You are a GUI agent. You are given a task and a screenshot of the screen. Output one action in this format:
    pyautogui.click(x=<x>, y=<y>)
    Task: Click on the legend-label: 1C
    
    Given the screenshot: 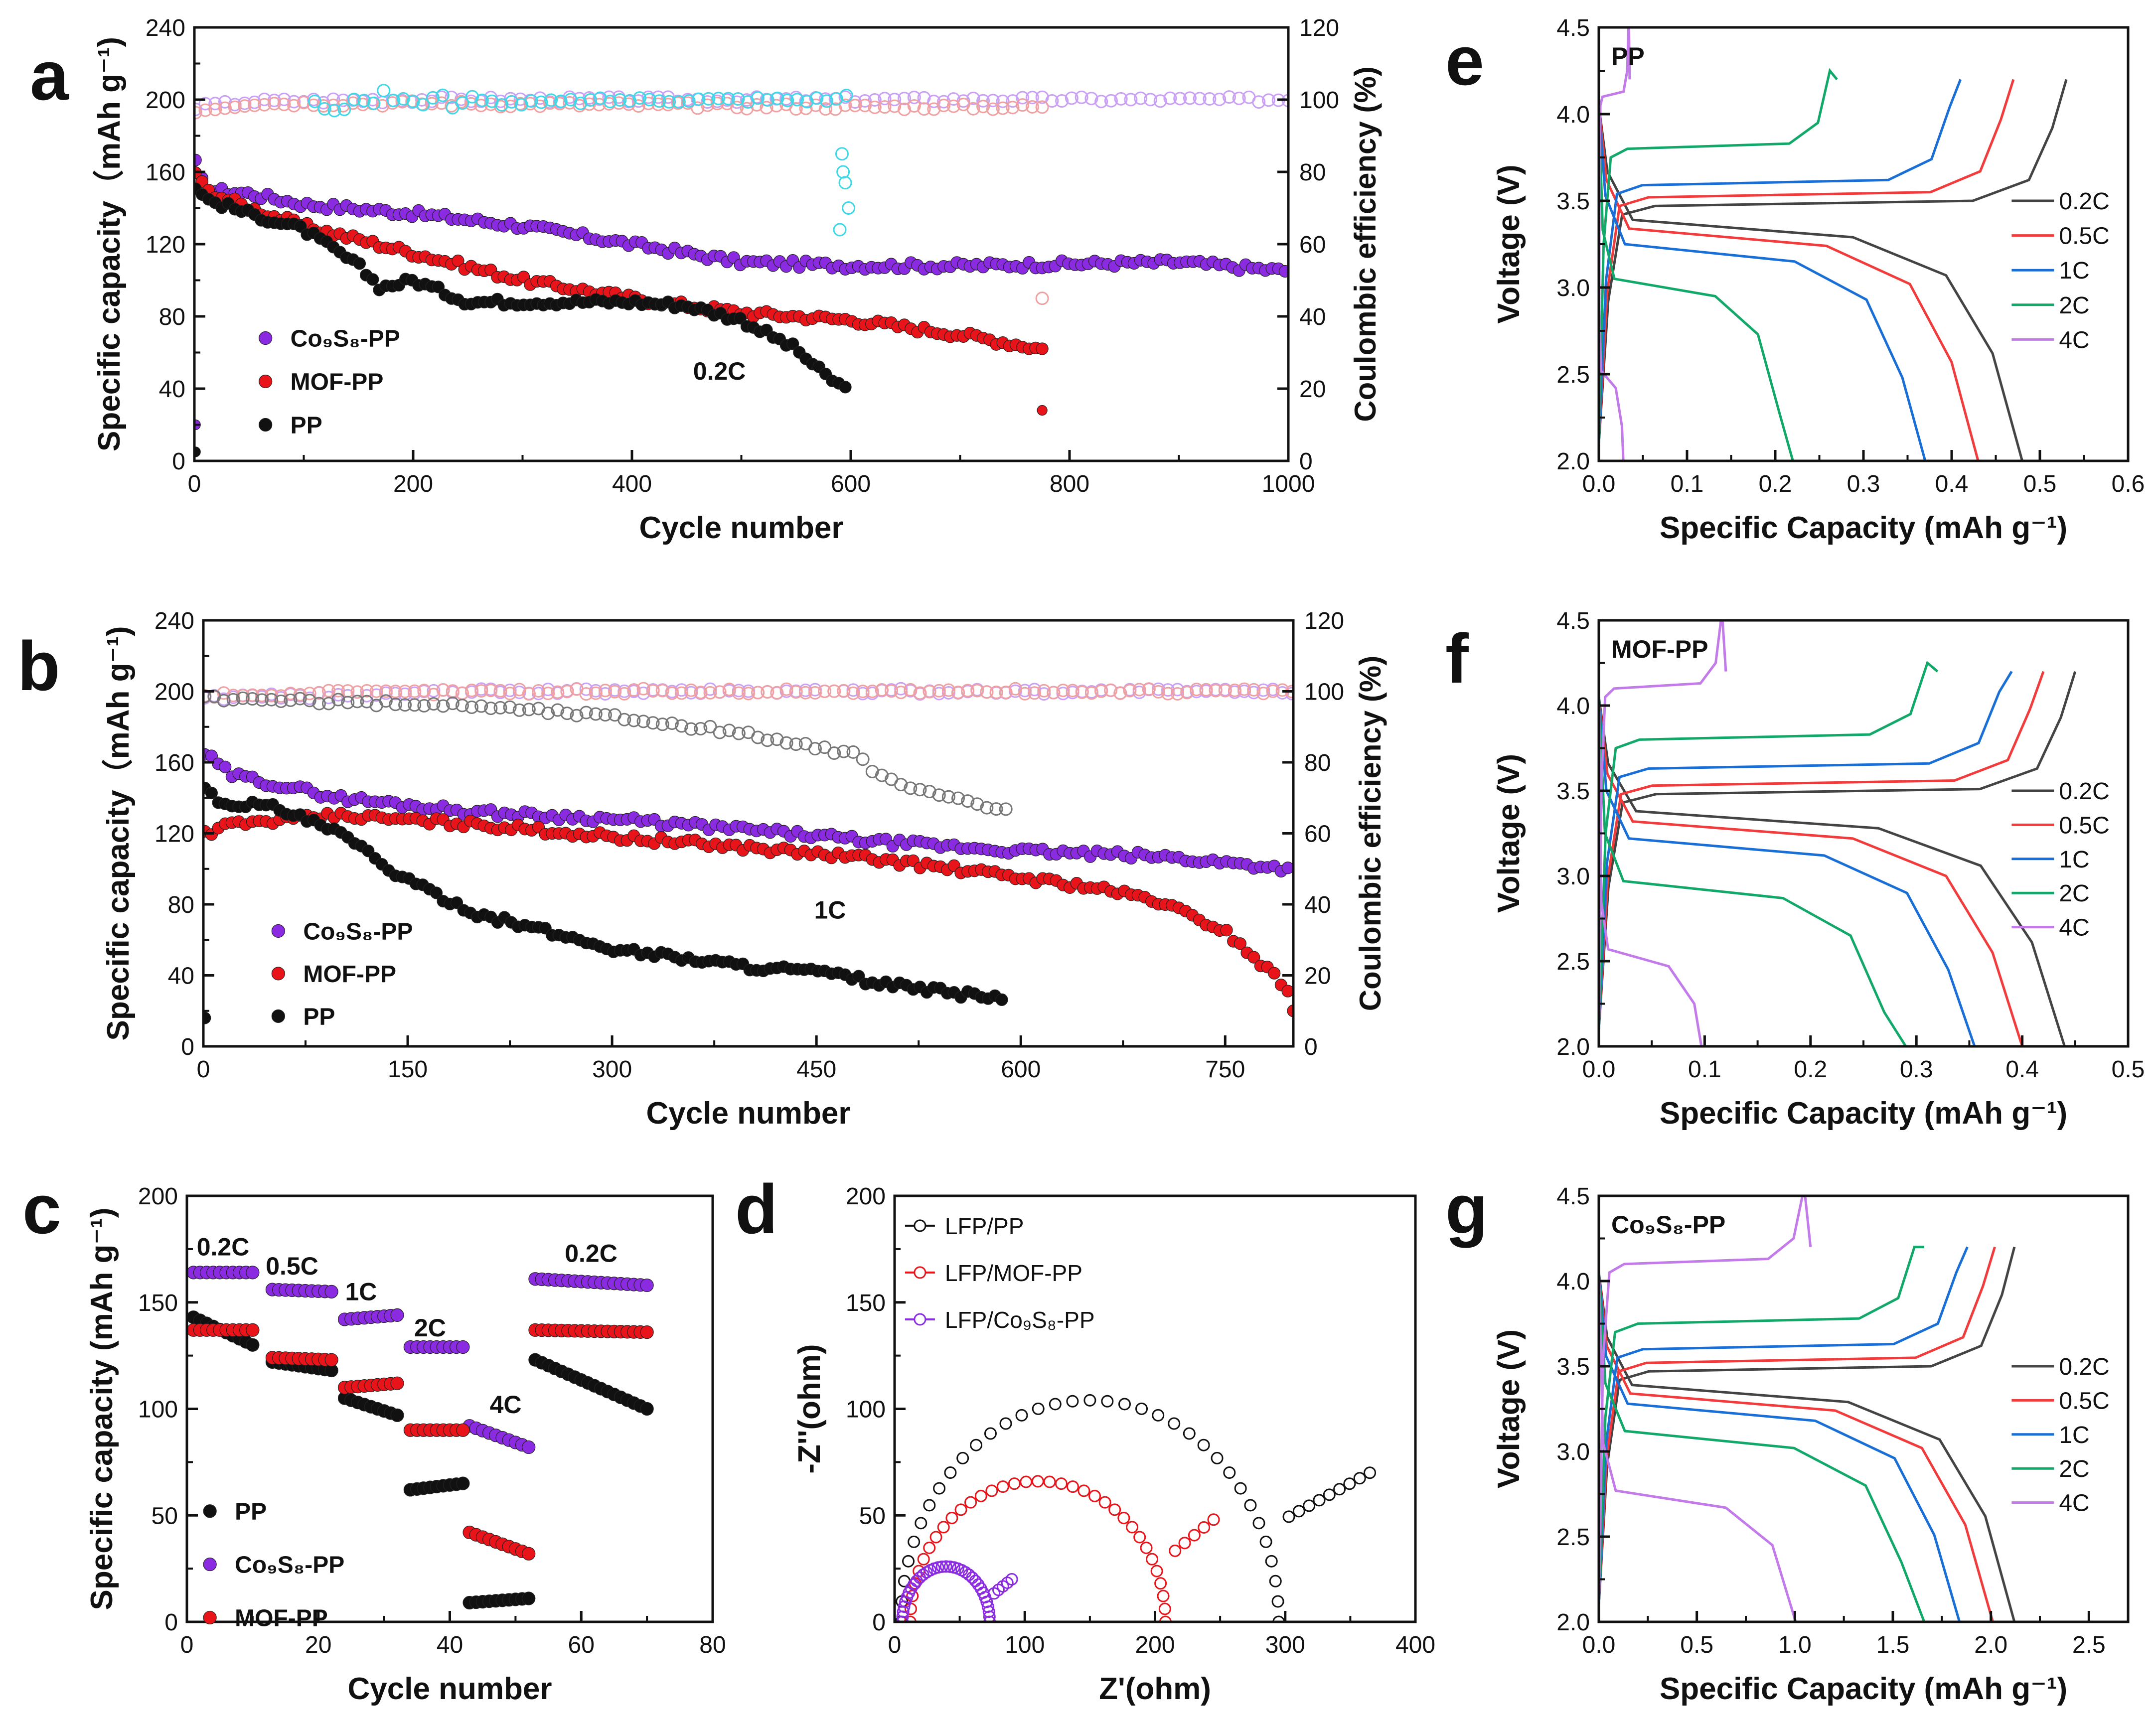 What is the action you would take?
    pyautogui.click(x=2074, y=1435)
    